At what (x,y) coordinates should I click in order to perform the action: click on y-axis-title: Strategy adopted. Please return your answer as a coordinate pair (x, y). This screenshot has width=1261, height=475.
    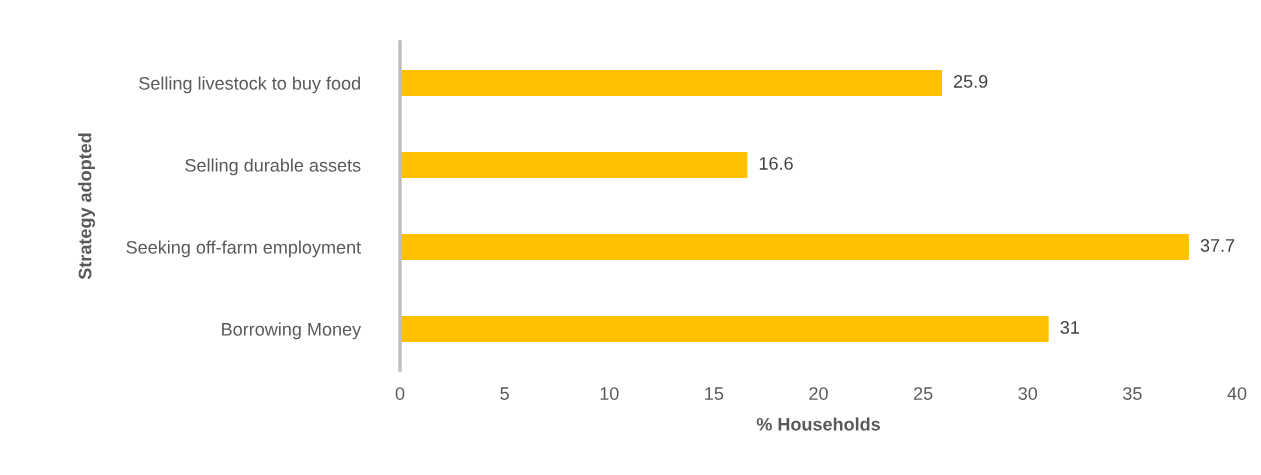
    Looking at the image, I should click on (87, 206).